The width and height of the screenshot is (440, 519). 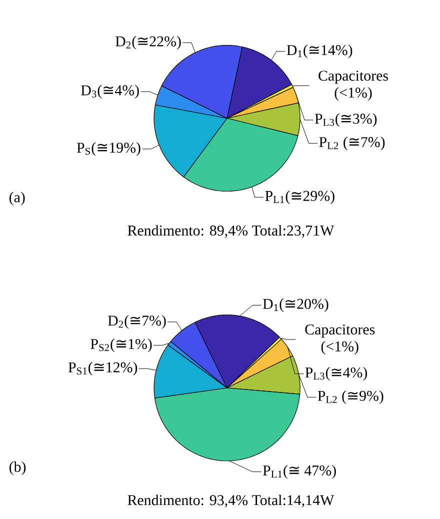 What do you see at coordinates (295, 305) in the screenshot?
I see `slice-label: D$_{1}$(≅20%)` at bounding box center [295, 305].